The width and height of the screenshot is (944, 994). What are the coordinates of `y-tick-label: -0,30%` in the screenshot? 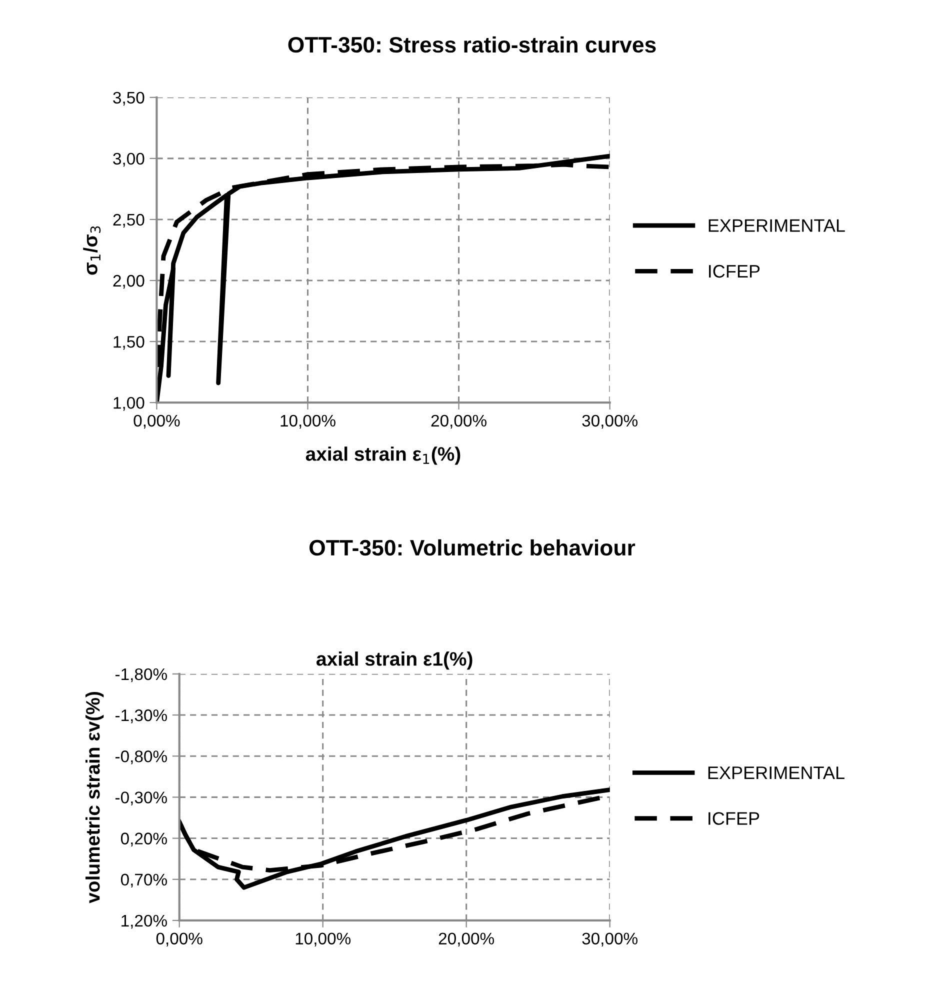 It's located at (141, 799).